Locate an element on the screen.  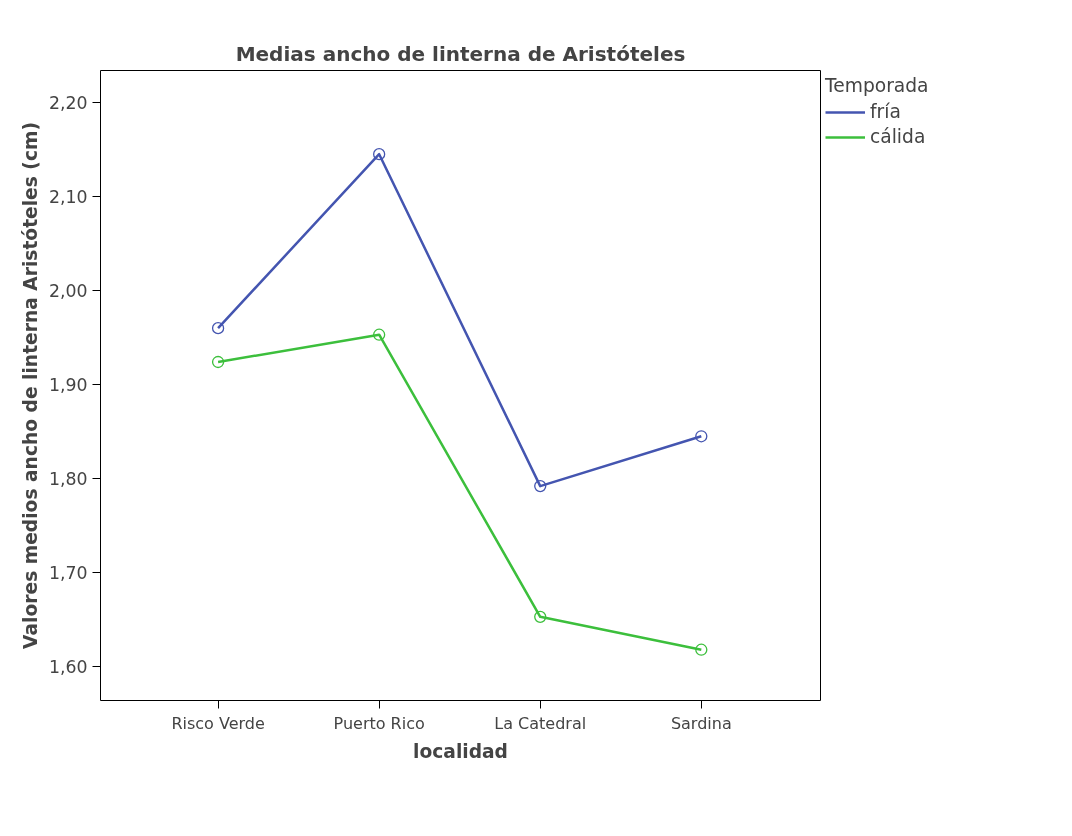
x-tick-label: La Catedral is located at coordinates (540, 723).